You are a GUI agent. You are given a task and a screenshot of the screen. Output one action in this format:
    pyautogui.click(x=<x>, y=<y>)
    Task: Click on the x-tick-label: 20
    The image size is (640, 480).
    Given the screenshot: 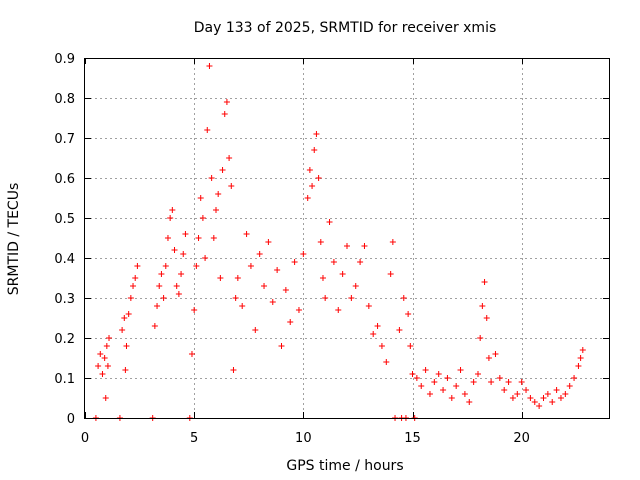 What is the action you would take?
    pyautogui.click(x=521, y=438)
    